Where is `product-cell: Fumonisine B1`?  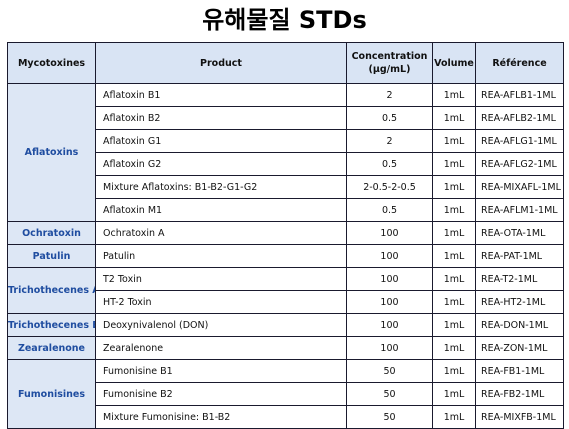
product-cell: Fumonisine B1 is located at coordinates (221, 371).